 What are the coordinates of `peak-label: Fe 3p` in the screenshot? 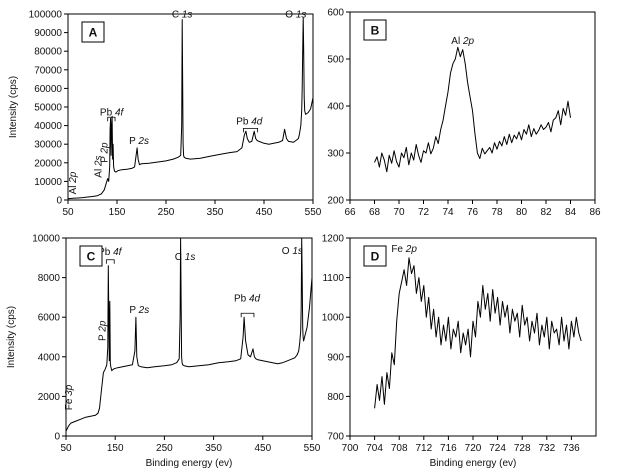 It's located at (69, 397).